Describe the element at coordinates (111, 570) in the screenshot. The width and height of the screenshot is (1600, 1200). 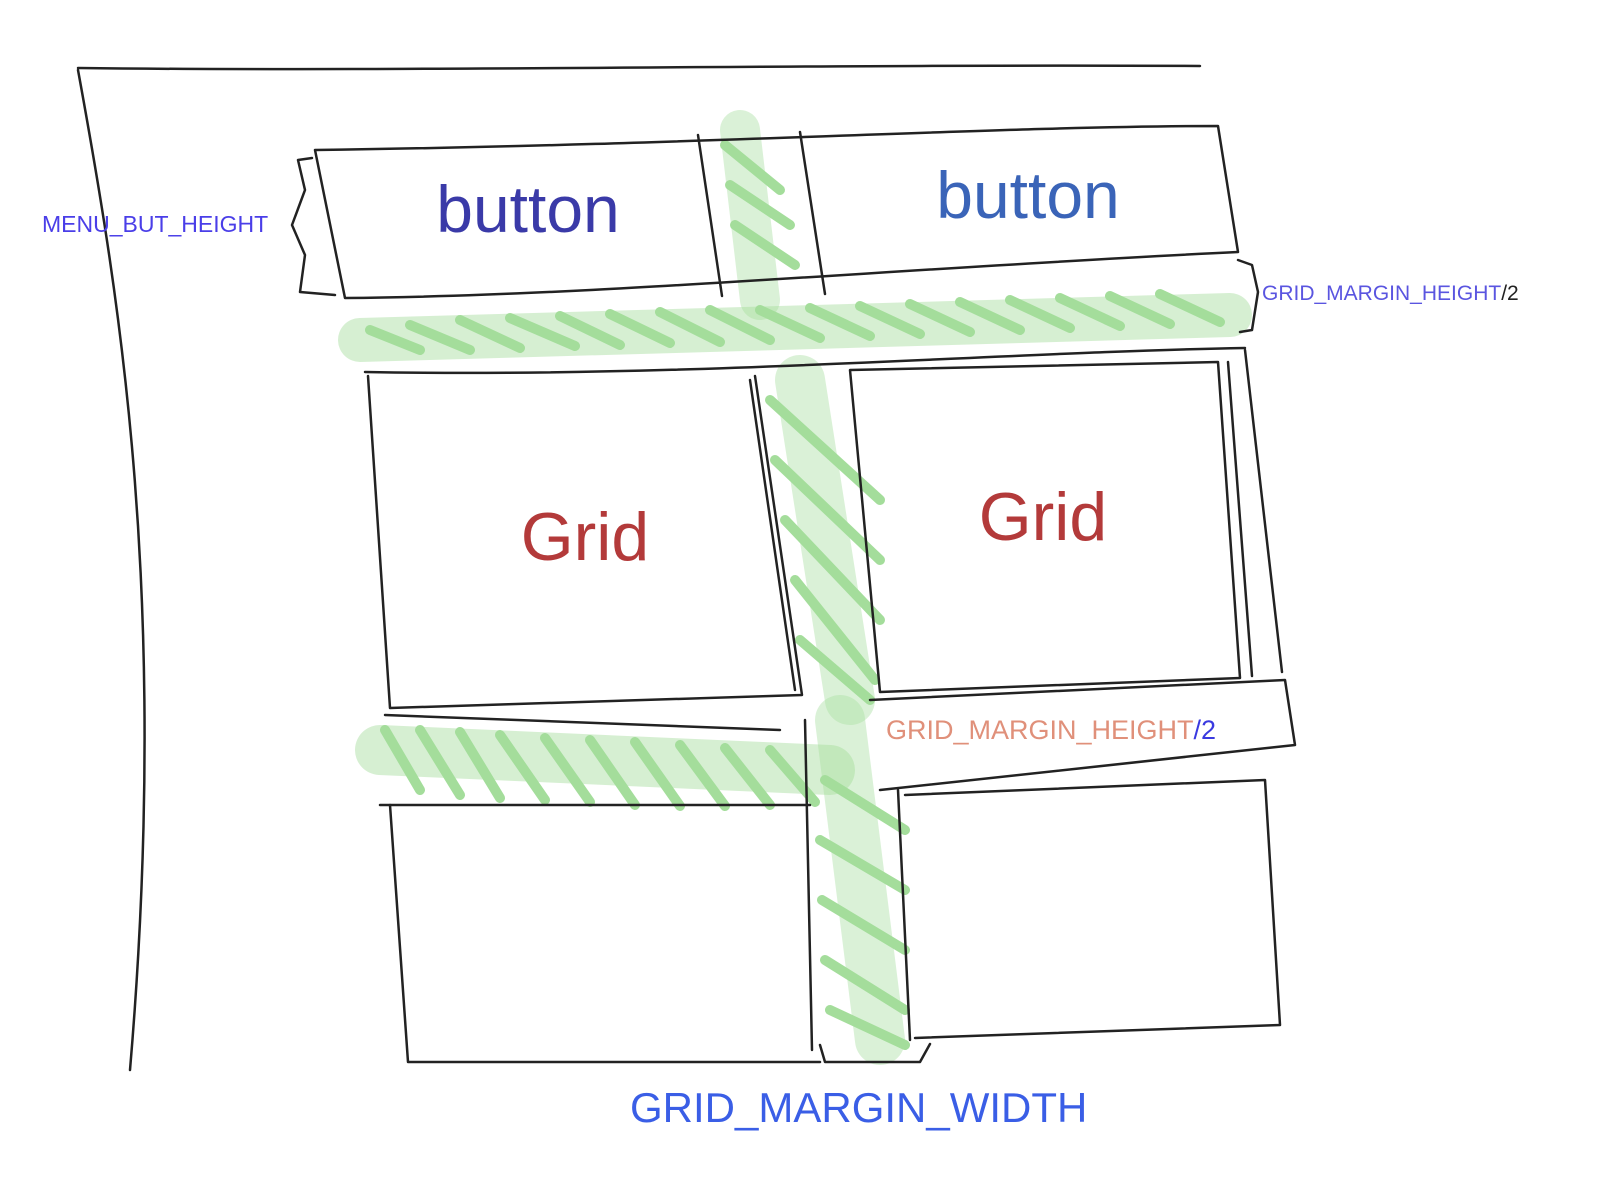
I see `frame-left-edge` at that location.